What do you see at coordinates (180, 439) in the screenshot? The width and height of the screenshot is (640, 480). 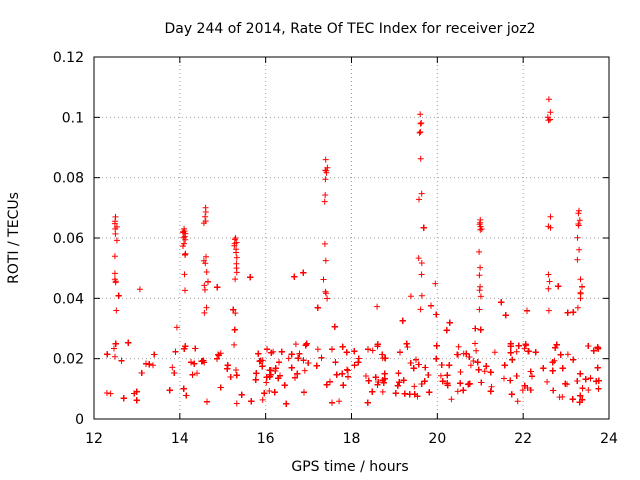 I see `x-tick-label: 14` at bounding box center [180, 439].